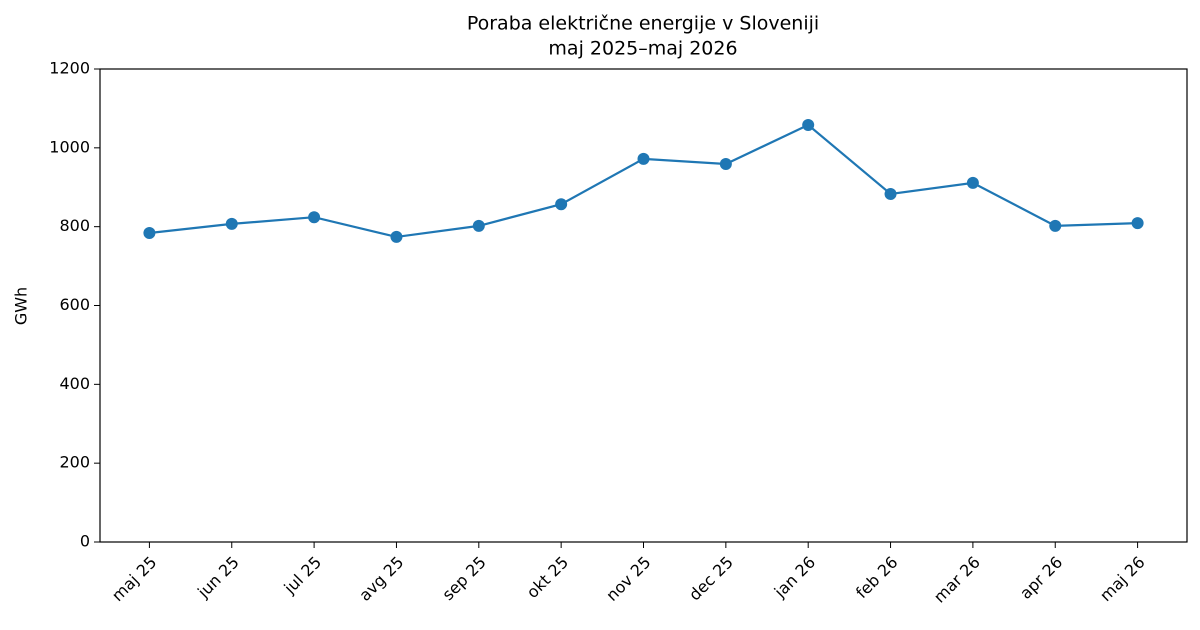 This screenshot has width=1200, height=630. Describe the element at coordinates (74, 383) in the screenshot. I see `y-tick-label: 400` at that location.